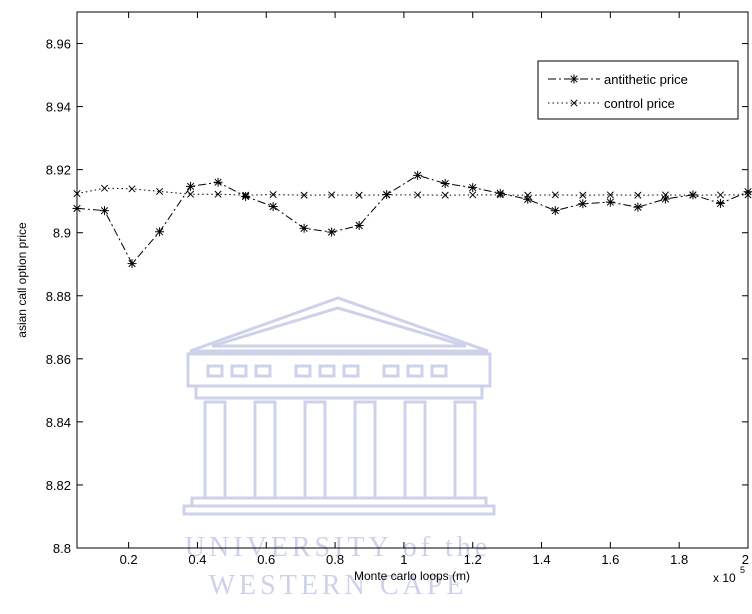 The width and height of the screenshot is (752, 614). Describe the element at coordinates (58, 170) in the screenshot. I see `y-tick-label: 8.92` at that location.